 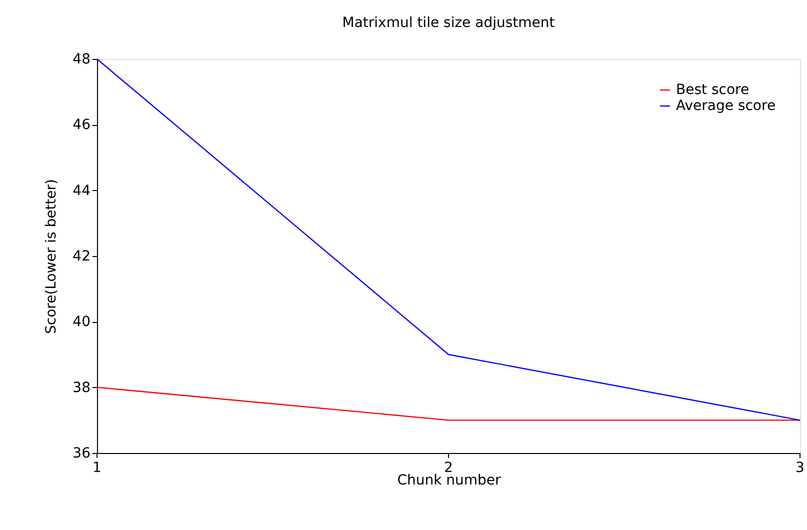 I want to click on legend-label: Average score, so click(x=726, y=106).